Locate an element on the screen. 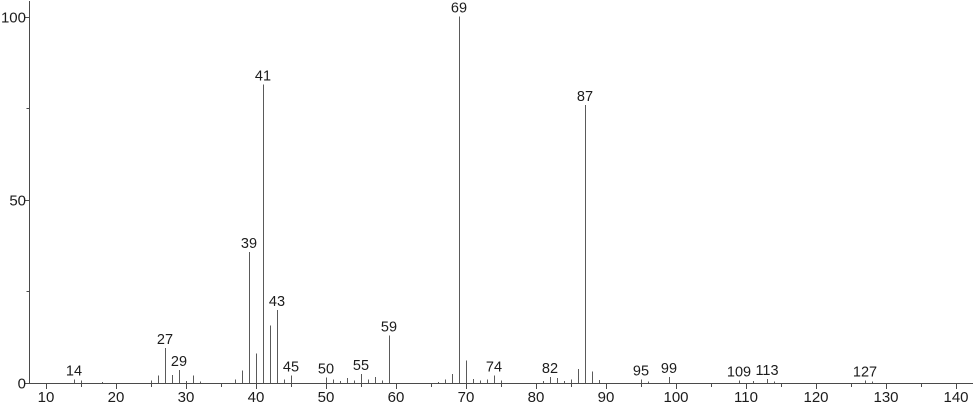 This screenshot has width=974, height=406. x-axis-tick-label: 30 is located at coordinates (186, 397).